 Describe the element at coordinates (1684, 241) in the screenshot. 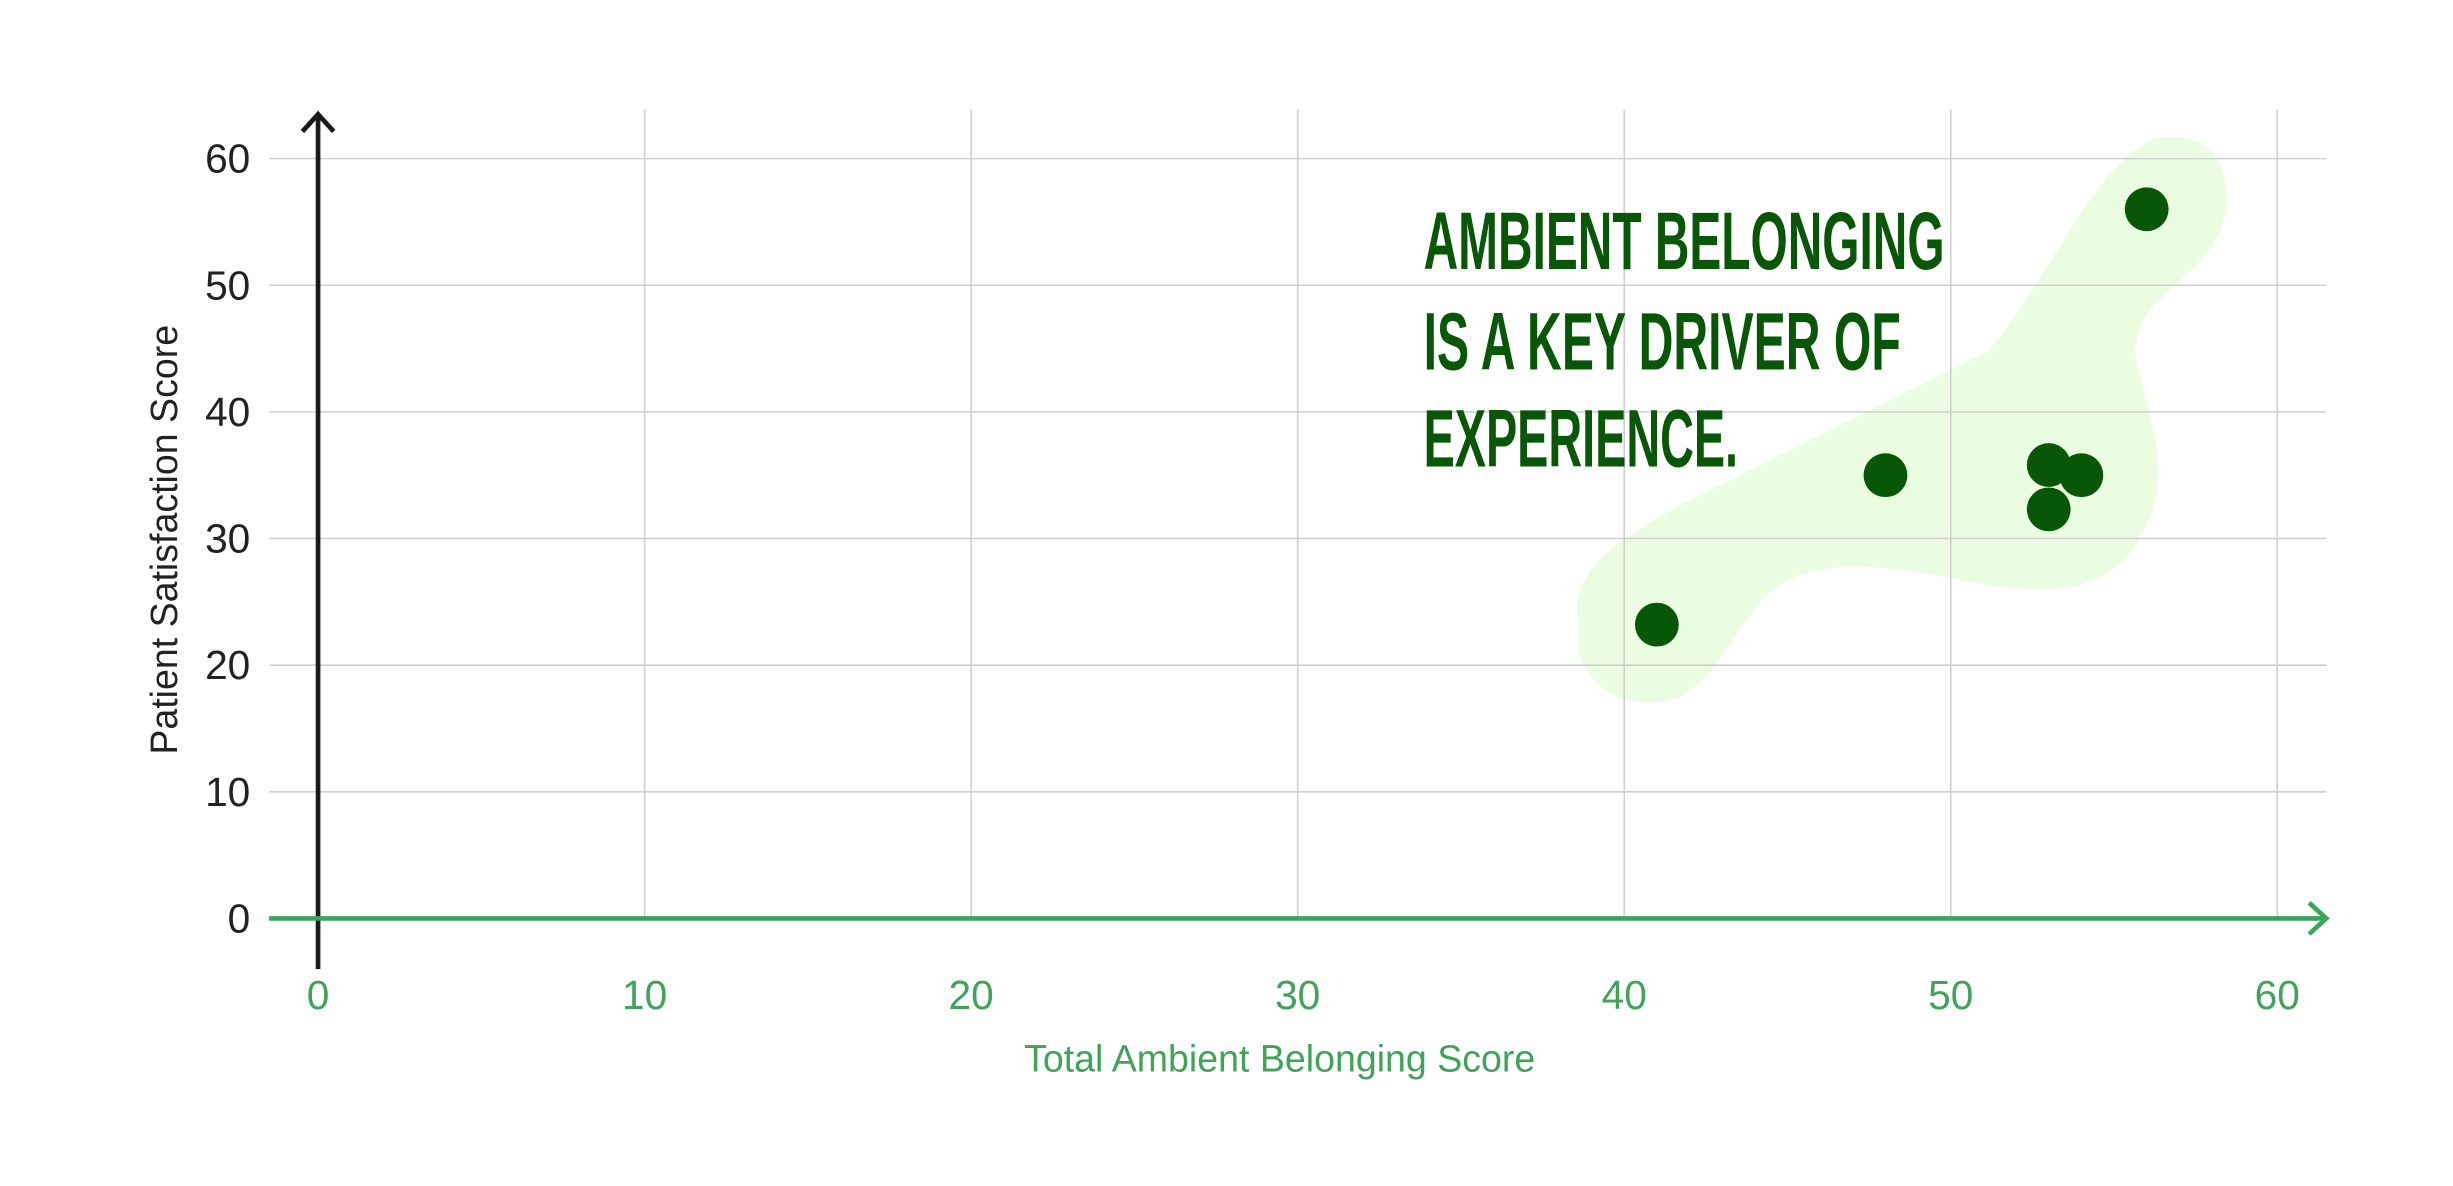

I see `annotation: AMBIENT BELONGING` at that location.